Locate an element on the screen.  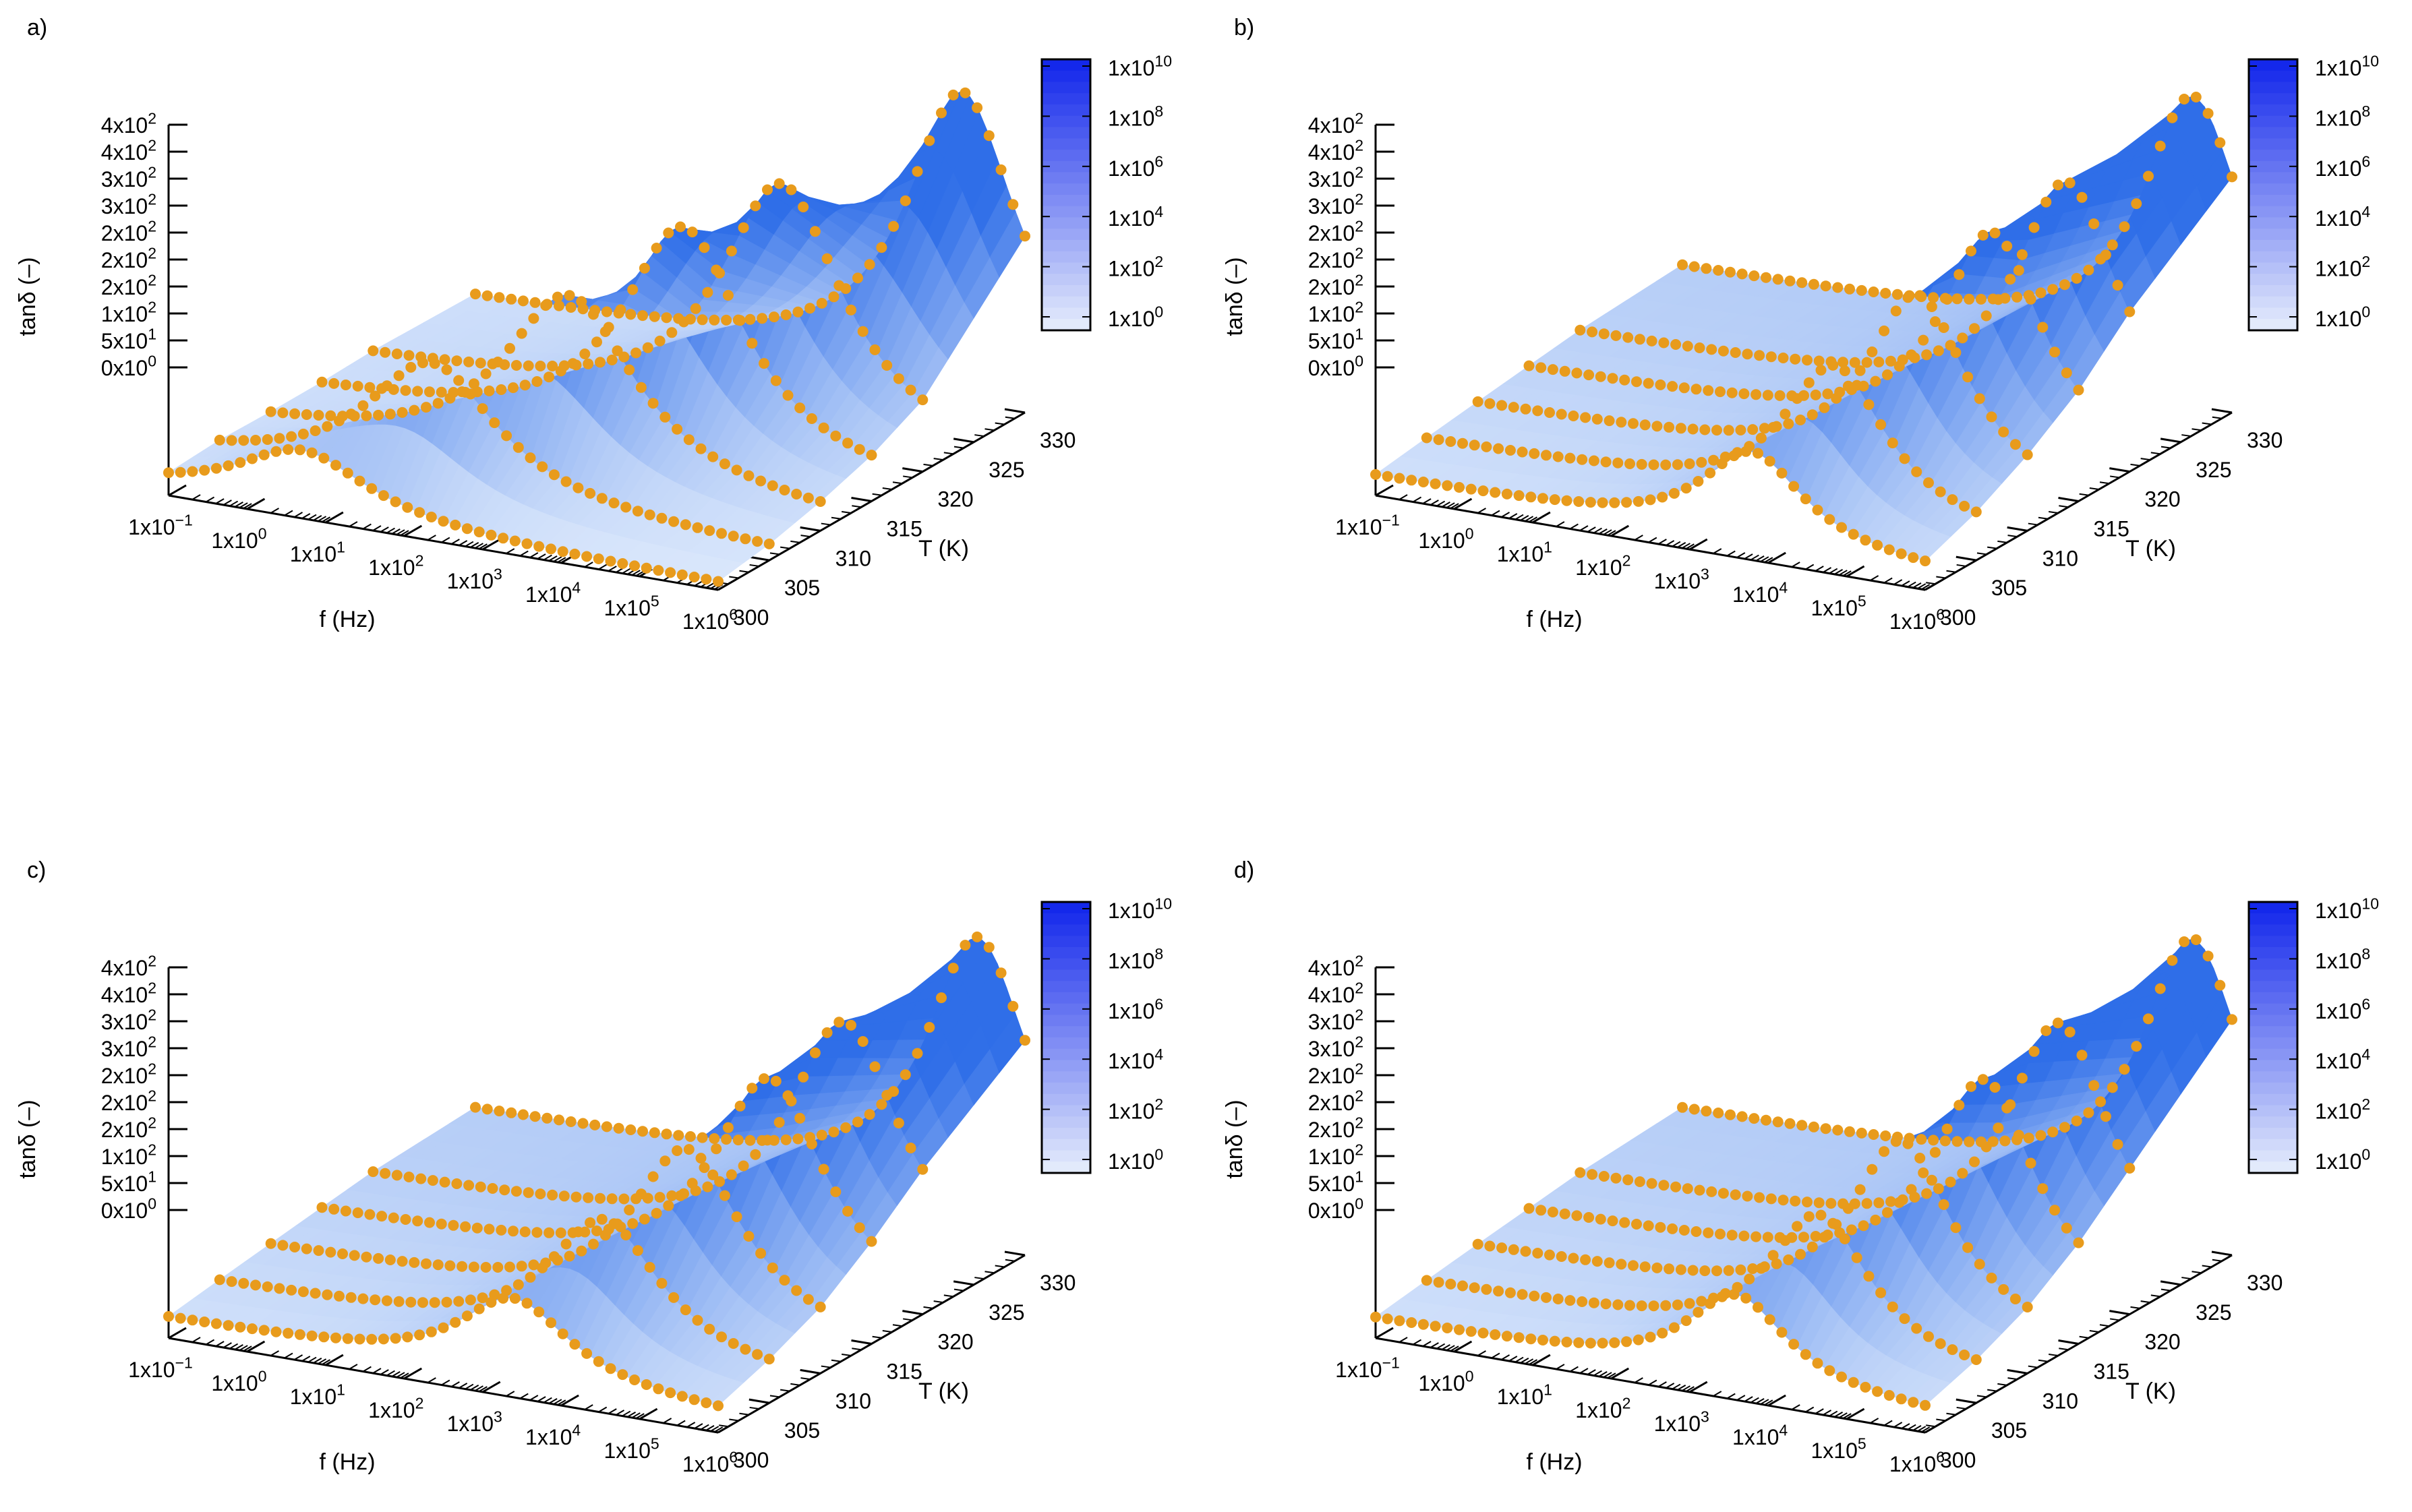
y-tick-label: 320 is located at coordinates (2162, 499).